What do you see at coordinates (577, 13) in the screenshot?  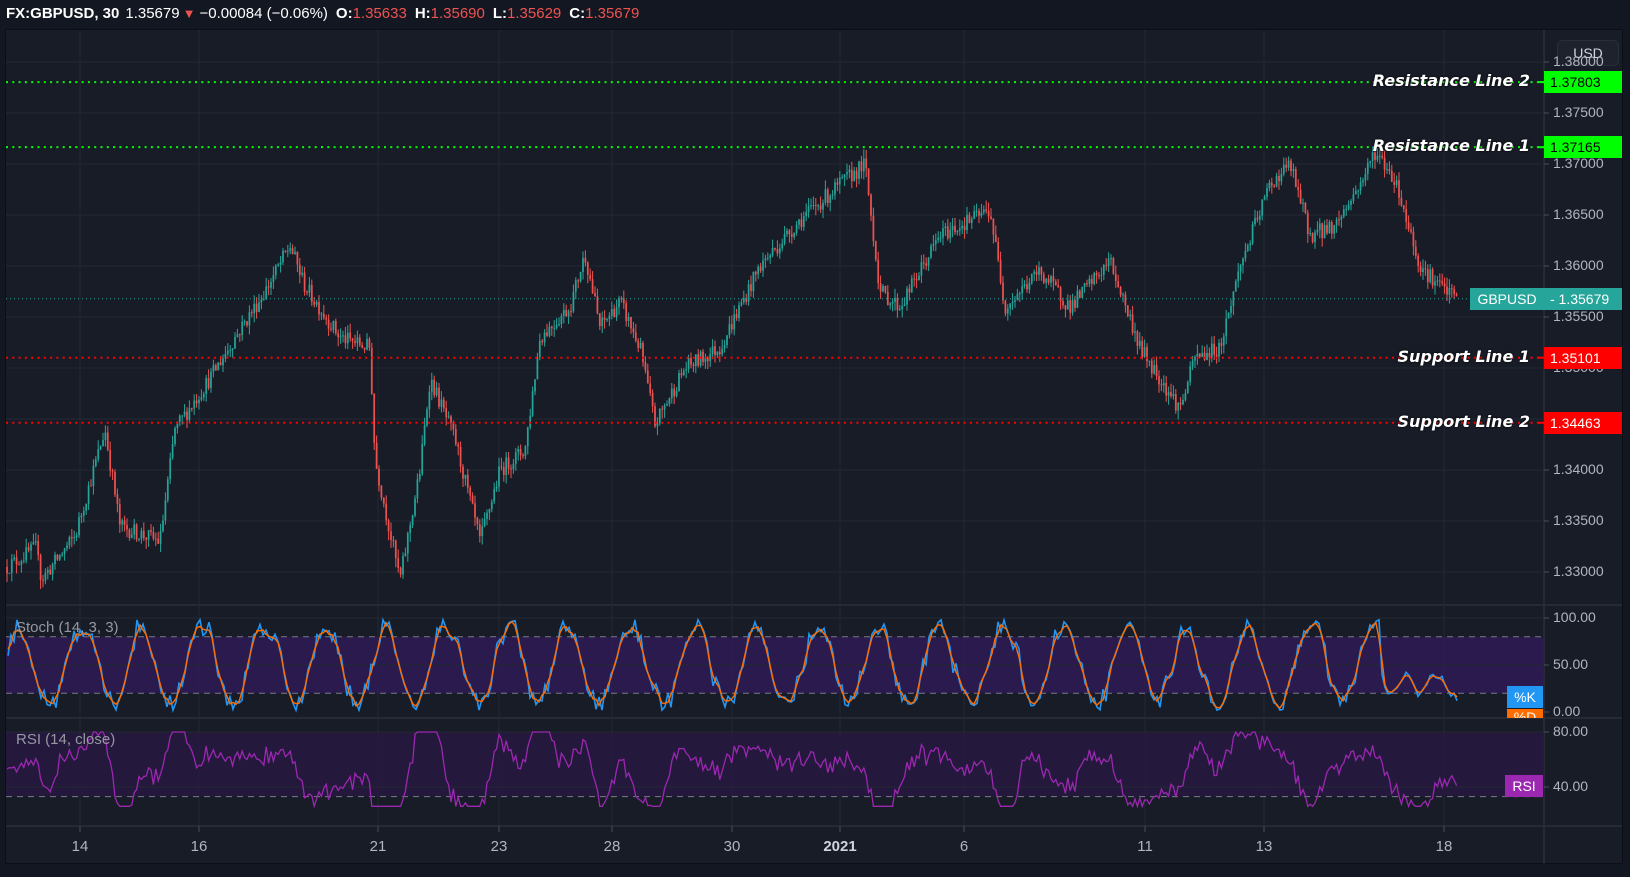 I see `close-key: C:` at bounding box center [577, 13].